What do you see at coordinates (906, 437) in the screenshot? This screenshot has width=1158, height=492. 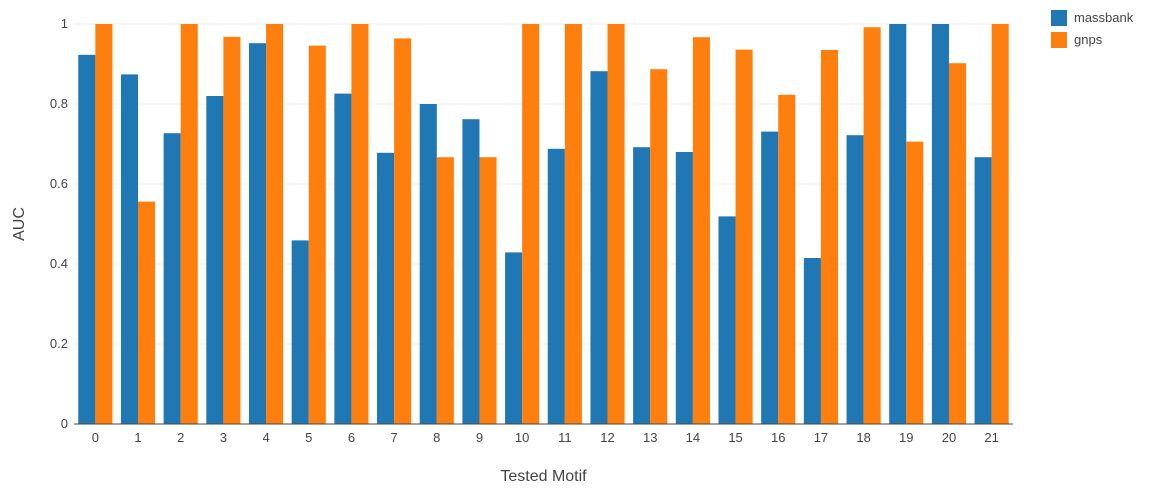 I see `x-tick-label: 19` at bounding box center [906, 437].